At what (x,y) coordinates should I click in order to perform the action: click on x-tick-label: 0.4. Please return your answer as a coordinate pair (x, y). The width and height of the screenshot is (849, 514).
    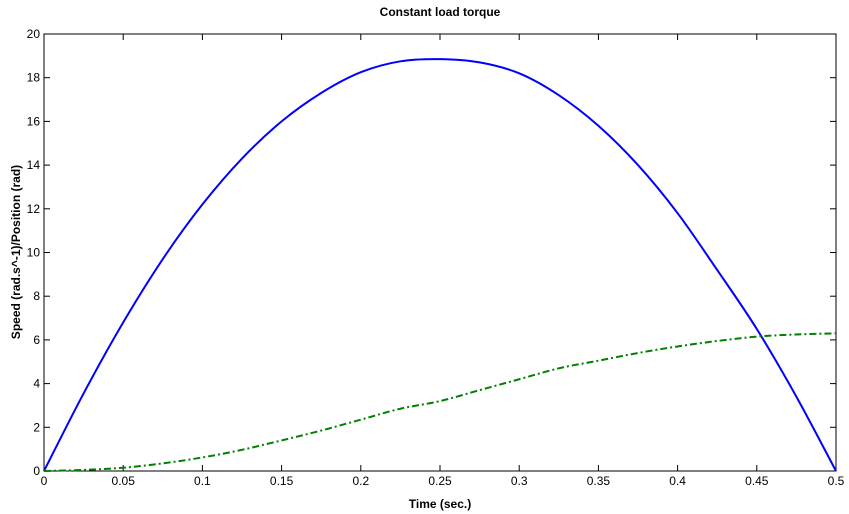
    Looking at the image, I should click on (677, 481).